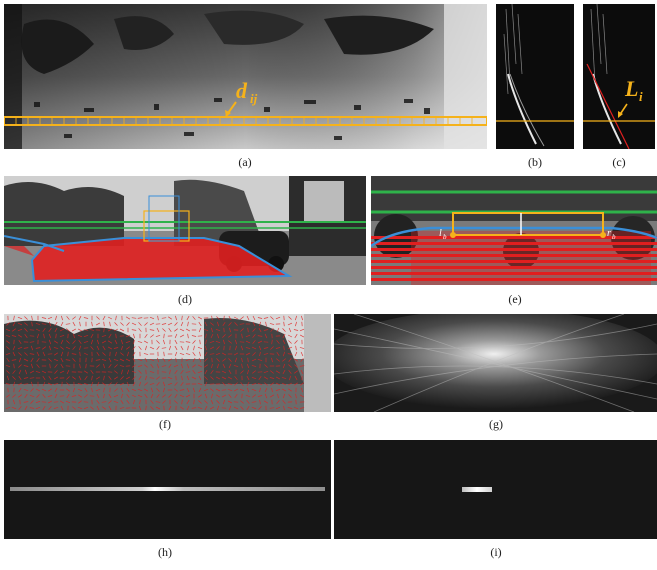 This screenshot has height=570, width=657. What do you see at coordinates (514, 230) in the screenshot?
I see `panel-e-zoomed-segmentation: l b r b` at bounding box center [514, 230].